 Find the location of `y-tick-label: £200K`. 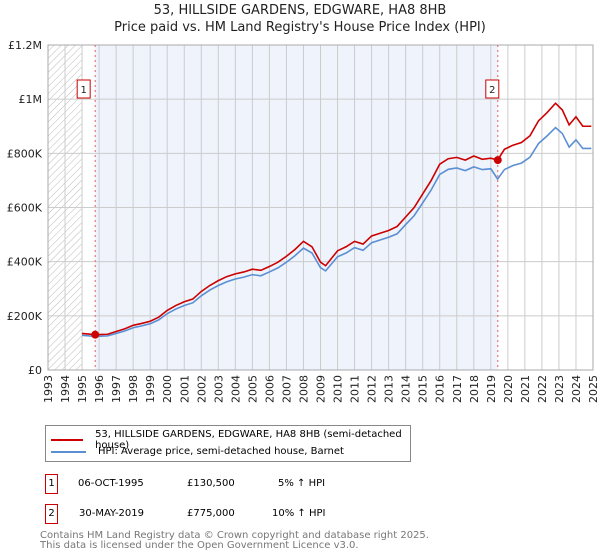

y-tick-label: £200K is located at coordinates (25, 316).